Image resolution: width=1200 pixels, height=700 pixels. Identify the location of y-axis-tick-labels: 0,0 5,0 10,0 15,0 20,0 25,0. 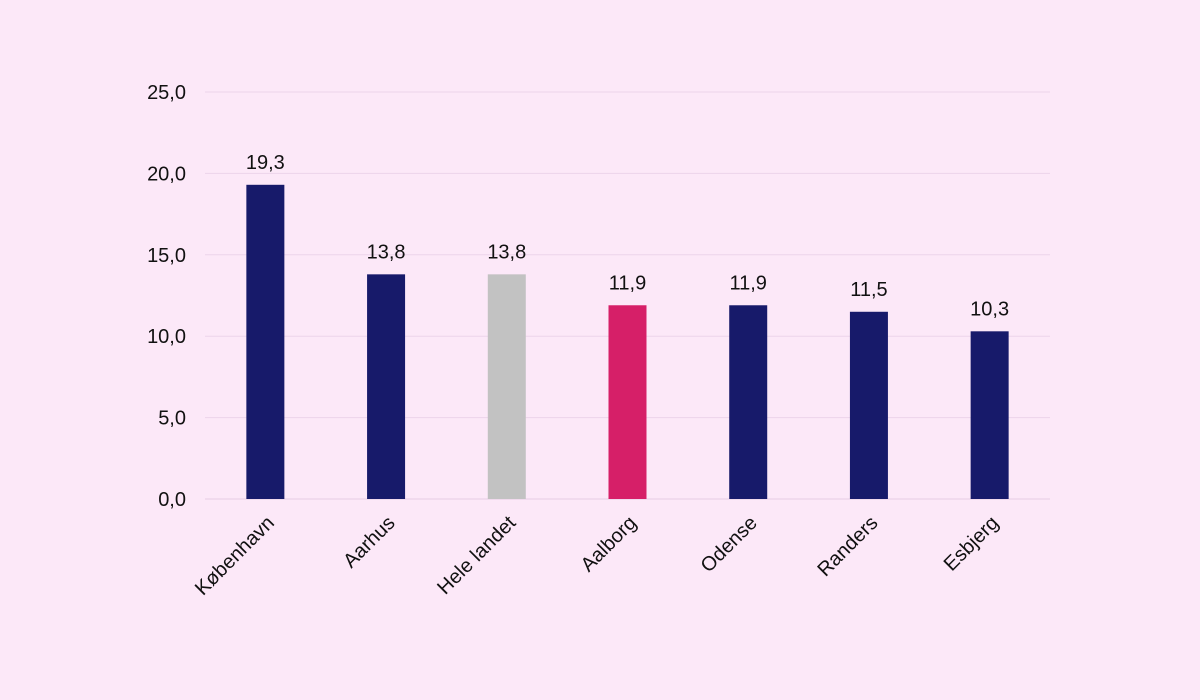
(166, 296).